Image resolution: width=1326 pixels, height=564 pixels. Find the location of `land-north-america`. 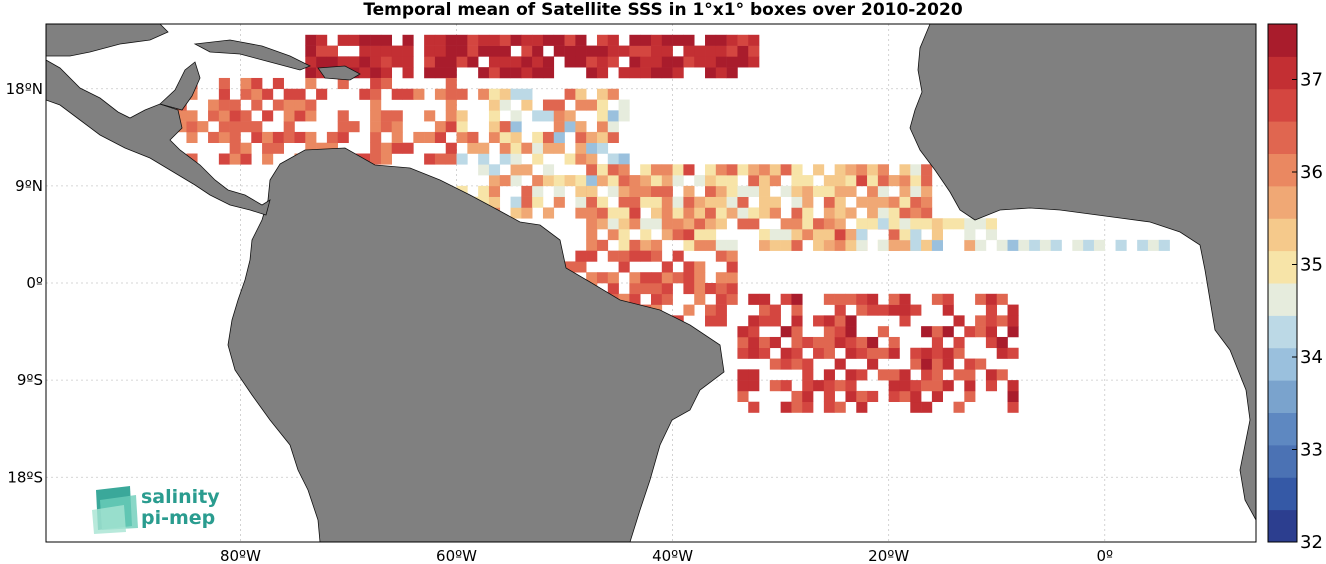

land-north-america is located at coordinates (107, 40).